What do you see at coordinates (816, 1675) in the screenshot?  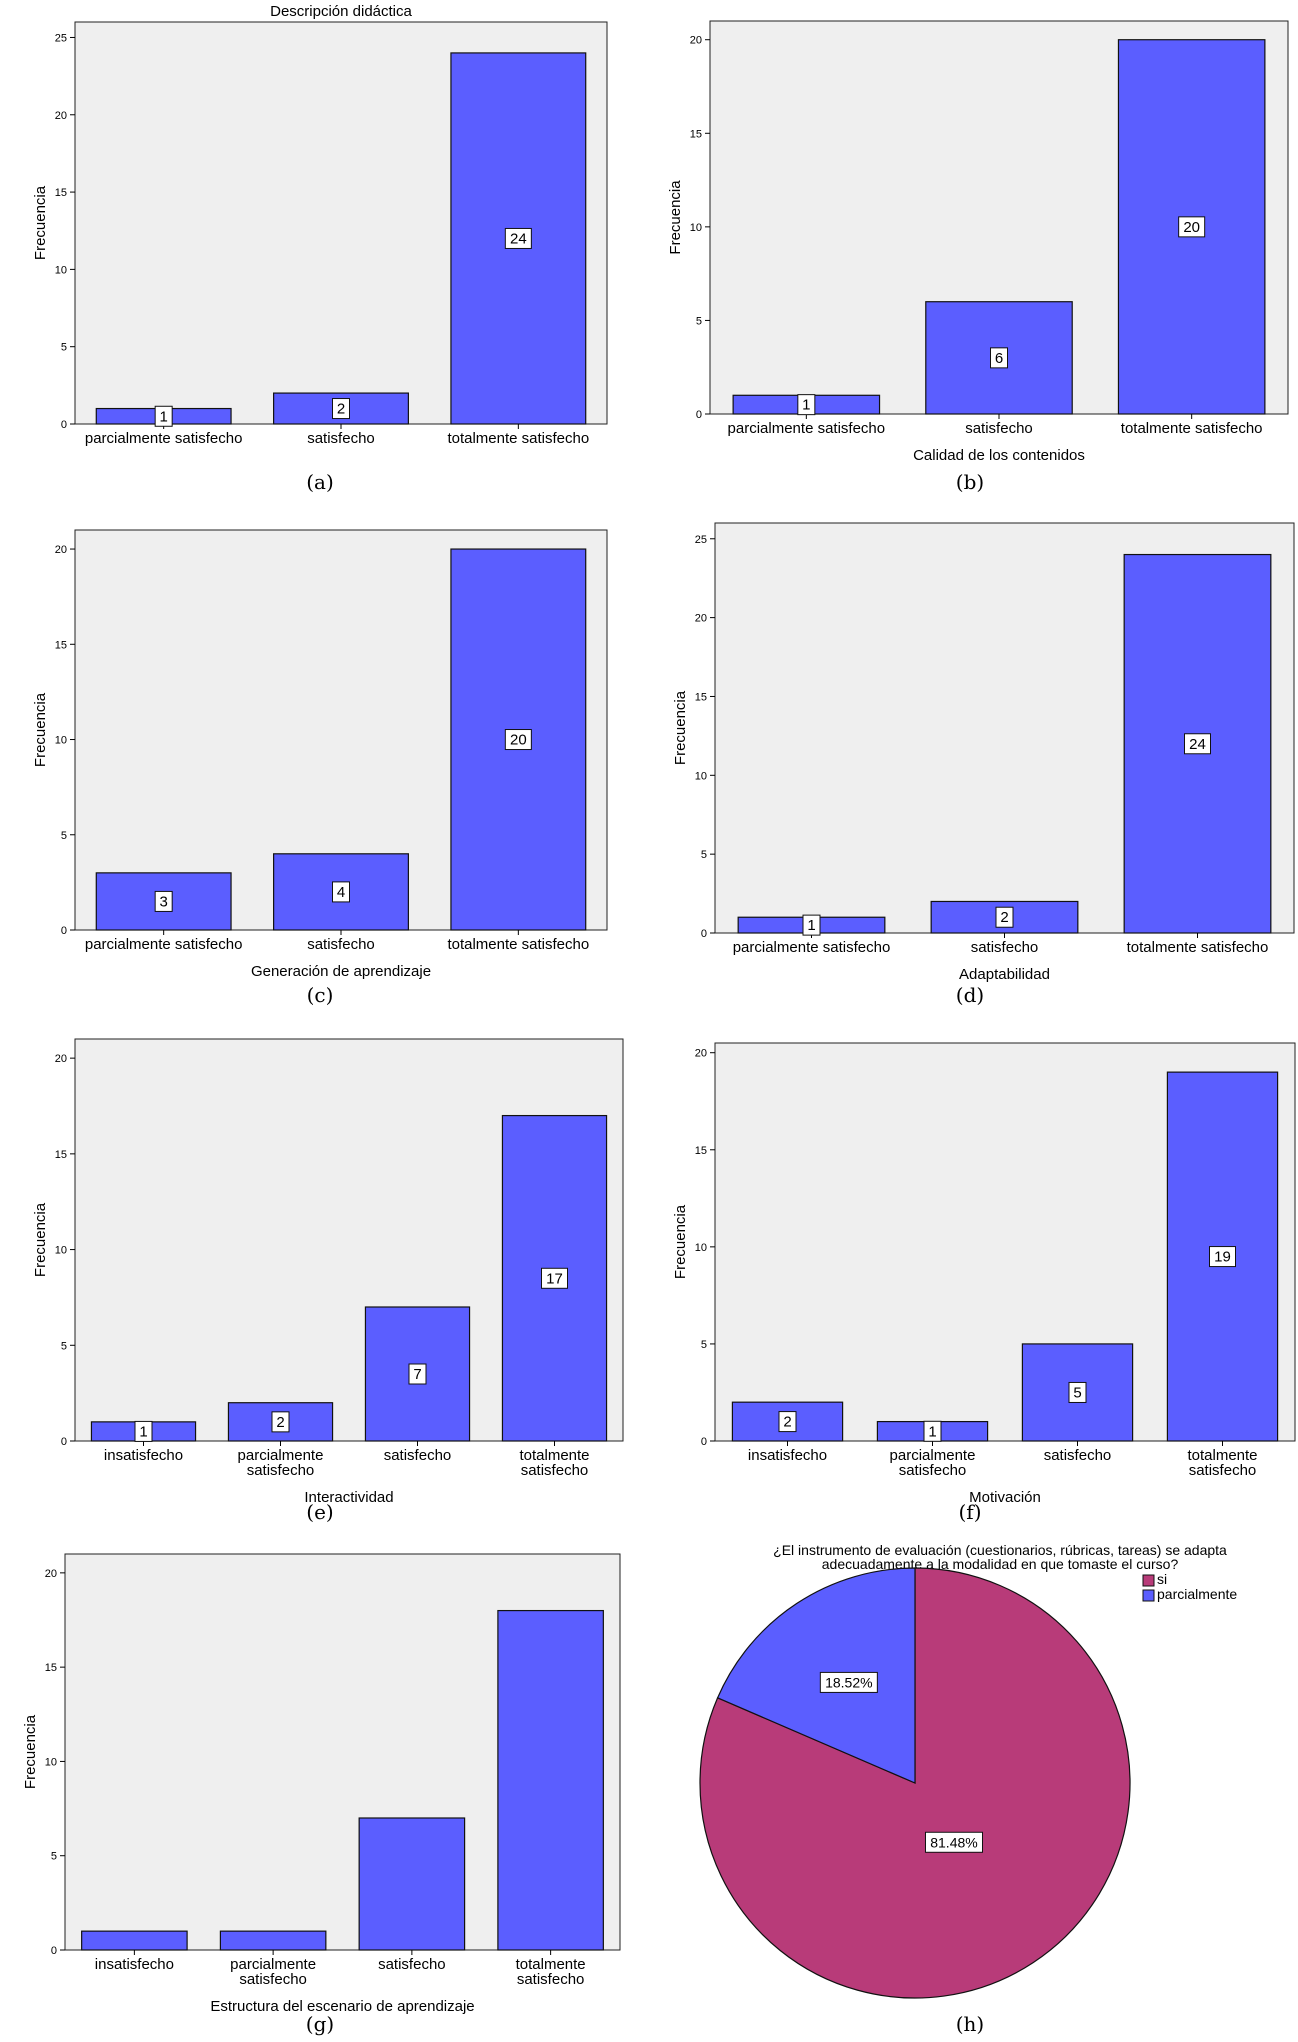 I see `pie-slice-parcialmente` at bounding box center [816, 1675].